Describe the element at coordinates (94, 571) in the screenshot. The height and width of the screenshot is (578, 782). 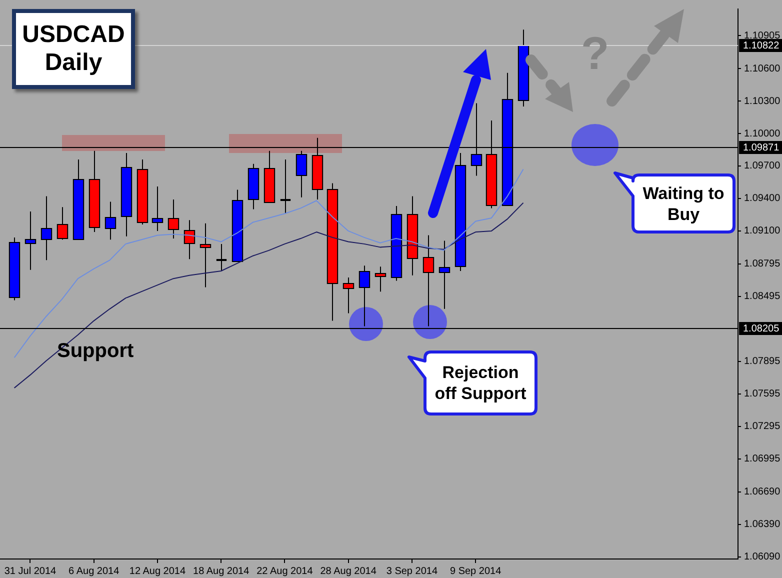
I see `x-tick-label: 6 Aug 2014` at that location.